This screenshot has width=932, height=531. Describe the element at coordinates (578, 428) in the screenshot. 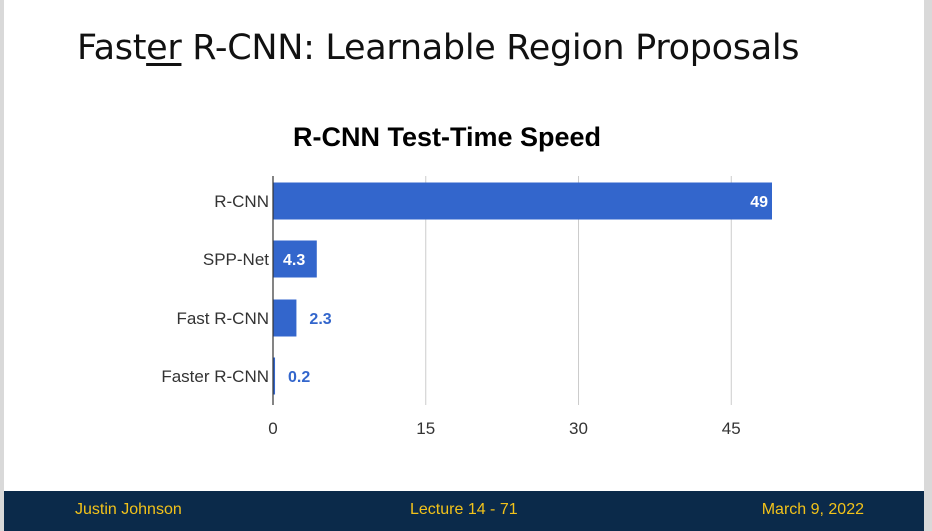

I see `x-tick-label: 30` at that location.